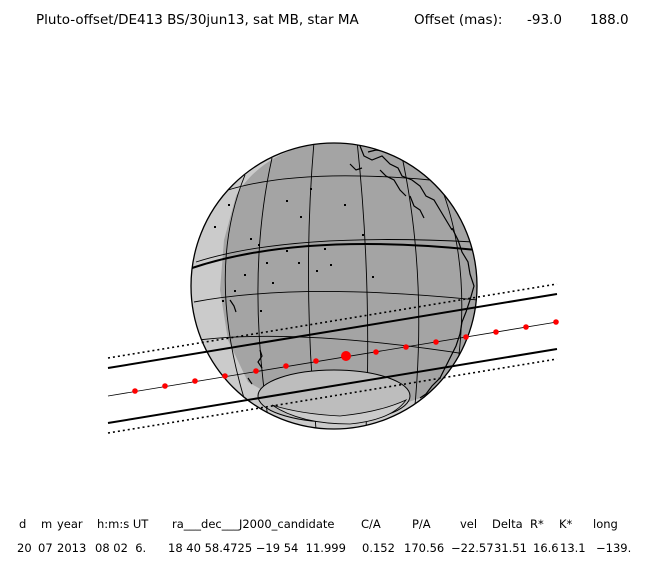  I want to click on pacific-islands, so click(294, 250).